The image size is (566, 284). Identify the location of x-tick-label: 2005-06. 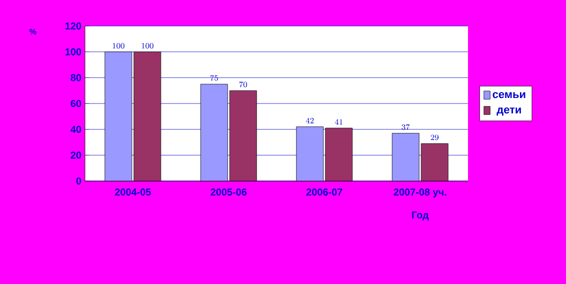
(228, 192).